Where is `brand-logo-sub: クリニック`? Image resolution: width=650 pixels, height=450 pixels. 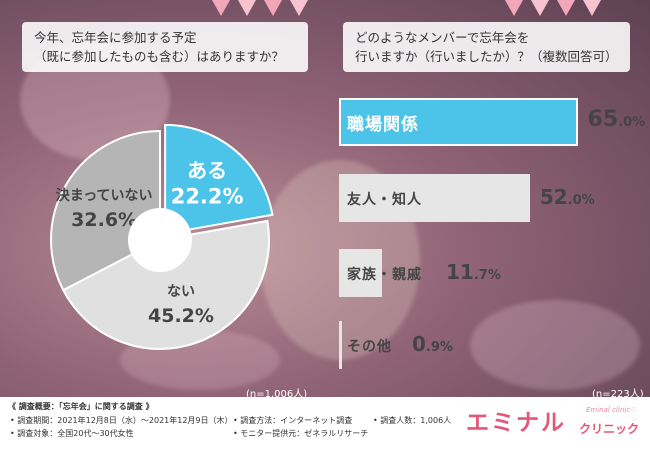
brand-logo-sub: クリニック is located at coordinates (609, 429).